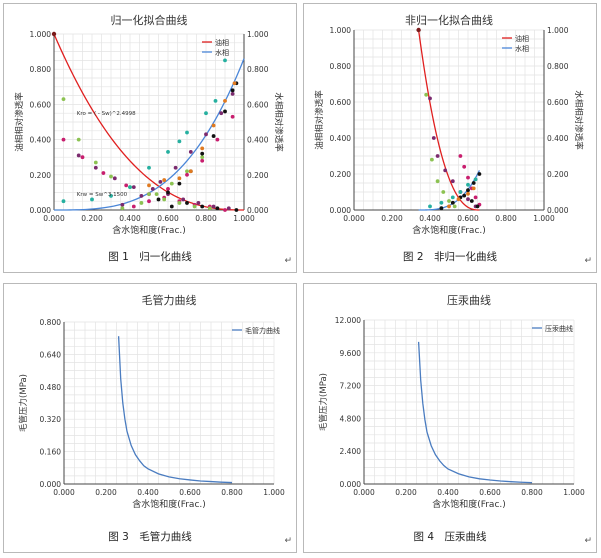 The image size is (601, 558). What do you see at coordinates (522, 38) in the screenshot?
I see `legend-label: 油相` at bounding box center [522, 38].